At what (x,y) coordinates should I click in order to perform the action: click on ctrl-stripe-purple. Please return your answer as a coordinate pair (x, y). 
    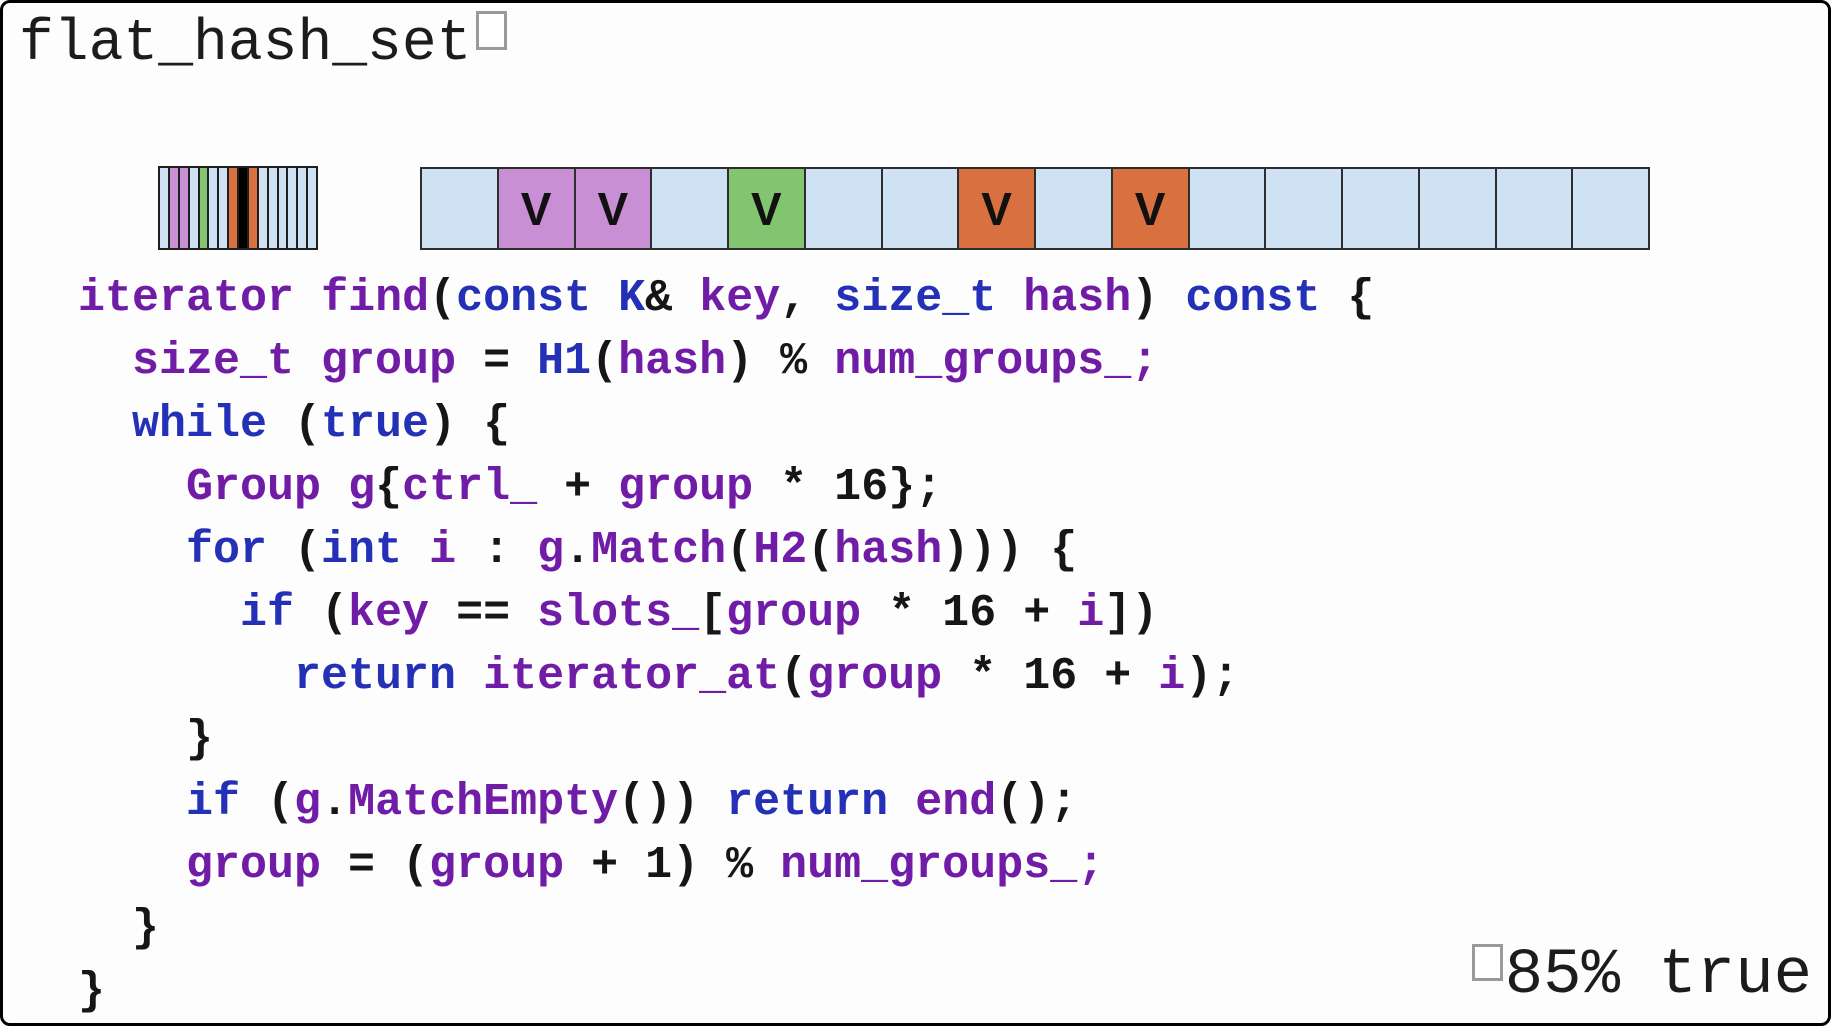
    Looking at the image, I should click on (183, 208).